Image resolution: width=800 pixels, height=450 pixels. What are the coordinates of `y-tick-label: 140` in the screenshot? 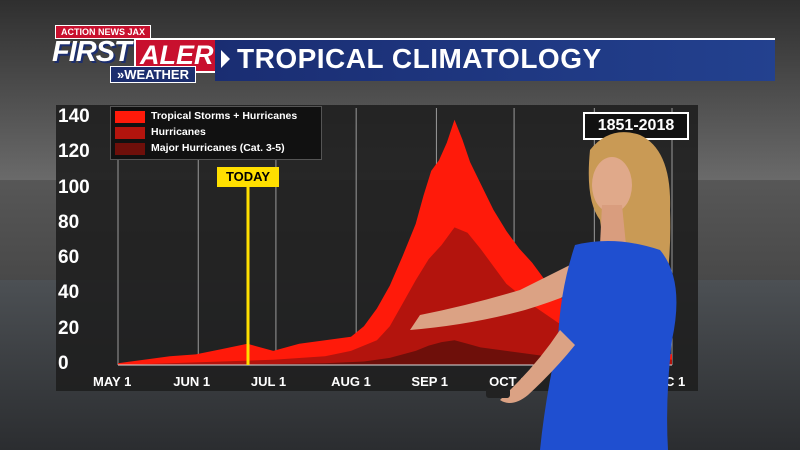 It's located at (74, 116).